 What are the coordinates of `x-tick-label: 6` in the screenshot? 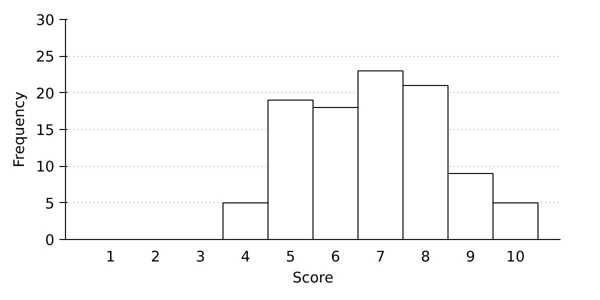 It's located at (335, 257).